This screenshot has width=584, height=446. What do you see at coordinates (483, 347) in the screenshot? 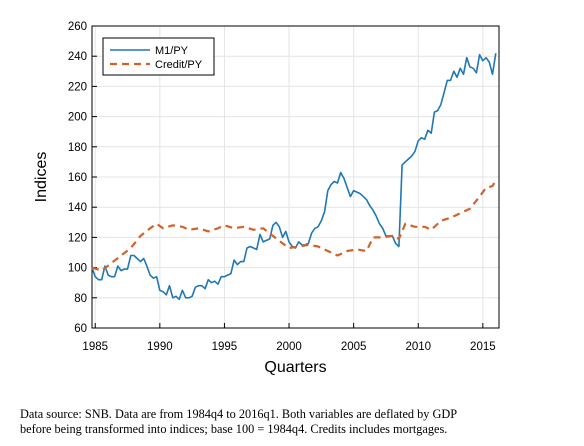
I see `x-tick-label: 2015` at bounding box center [483, 347].